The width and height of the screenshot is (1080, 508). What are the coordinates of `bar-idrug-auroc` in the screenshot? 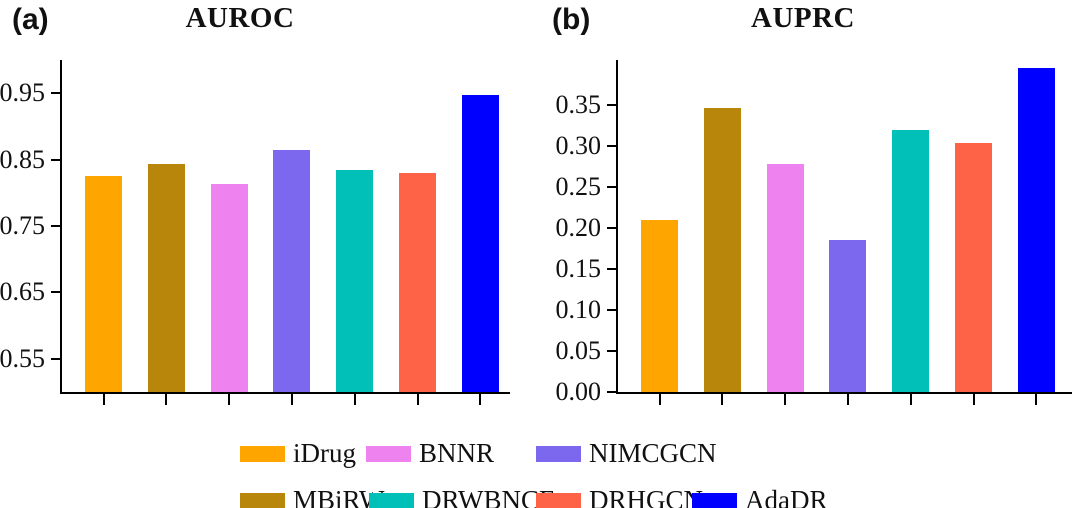 It's located at (103, 283).